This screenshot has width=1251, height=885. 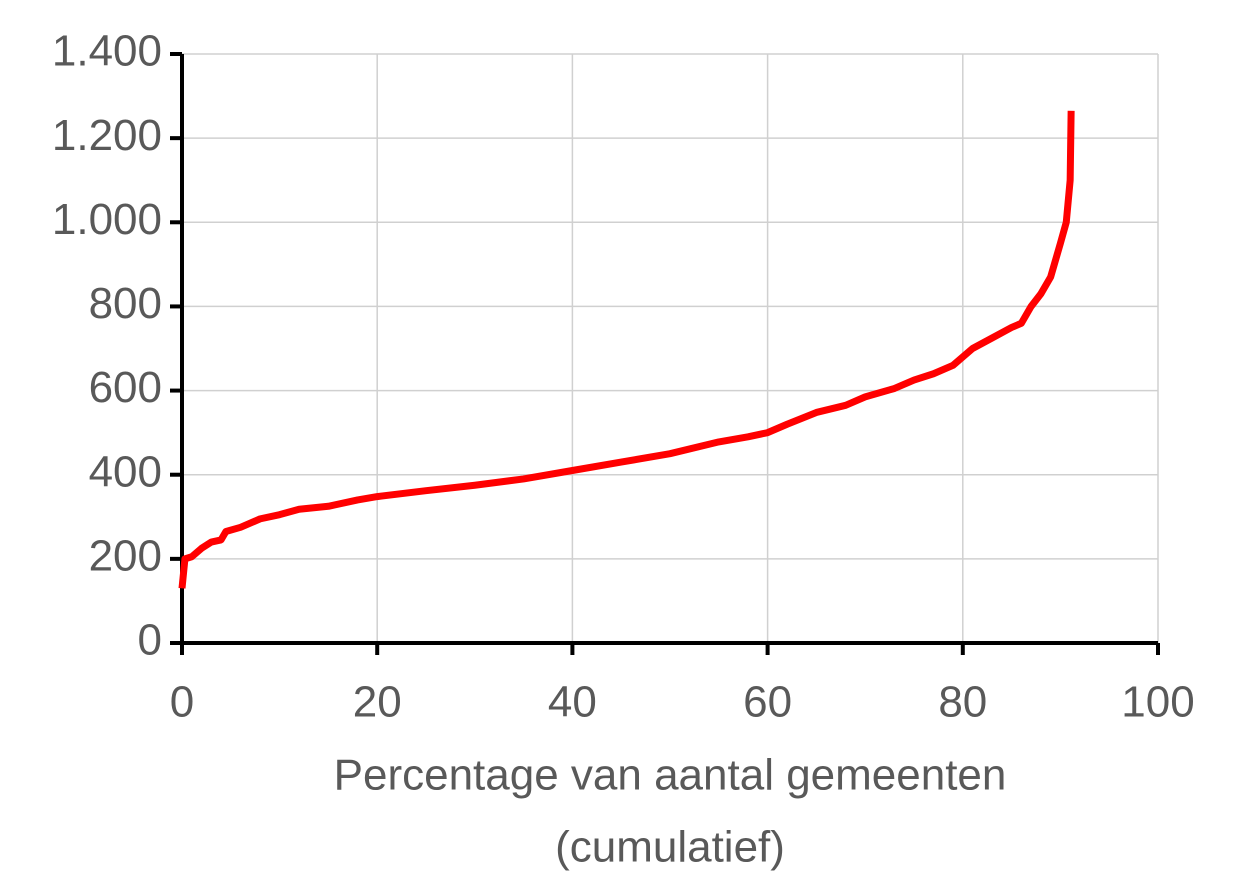 What do you see at coordinates (125, 387) in the screenshot?
I see `y-tick-label: 600` at bounding box center [125, 387].